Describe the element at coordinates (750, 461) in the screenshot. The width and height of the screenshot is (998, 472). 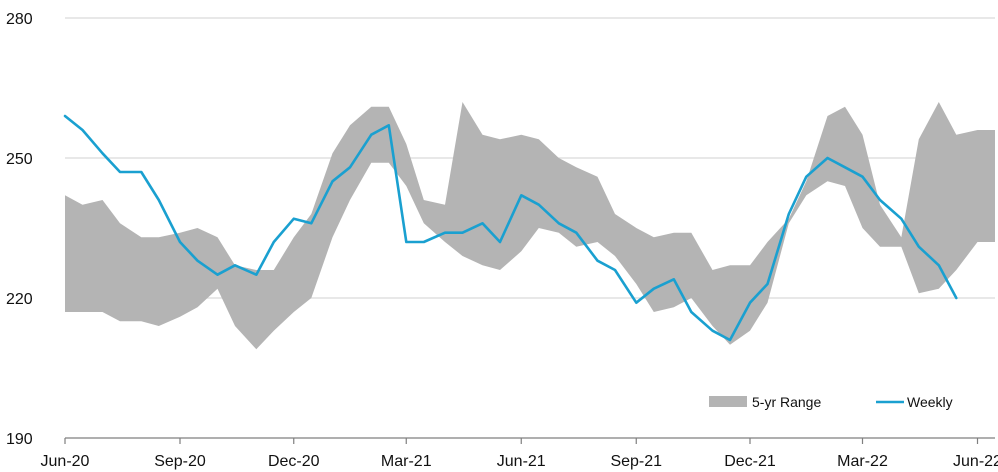
I see `x-tick-label: Dec-21` at that location.